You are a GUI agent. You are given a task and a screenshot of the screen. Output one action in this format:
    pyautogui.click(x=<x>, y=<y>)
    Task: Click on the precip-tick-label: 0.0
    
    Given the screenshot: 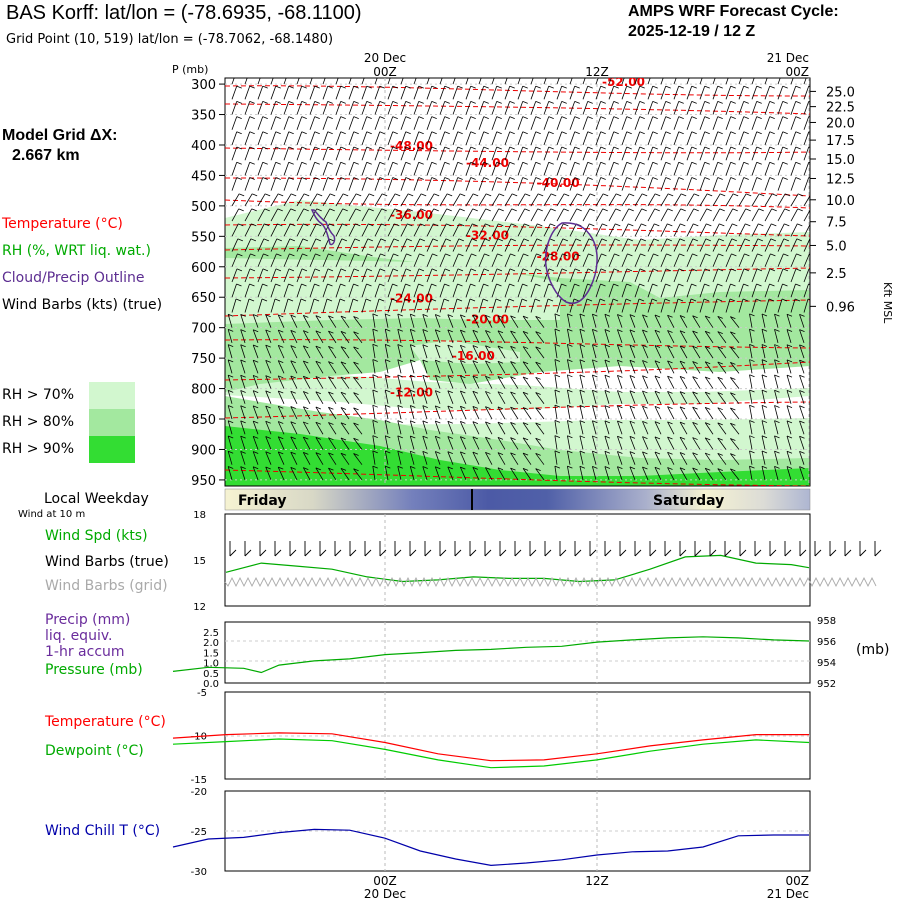 What is the action you would take?
    pyautogui.click(x=211, y=684)
    